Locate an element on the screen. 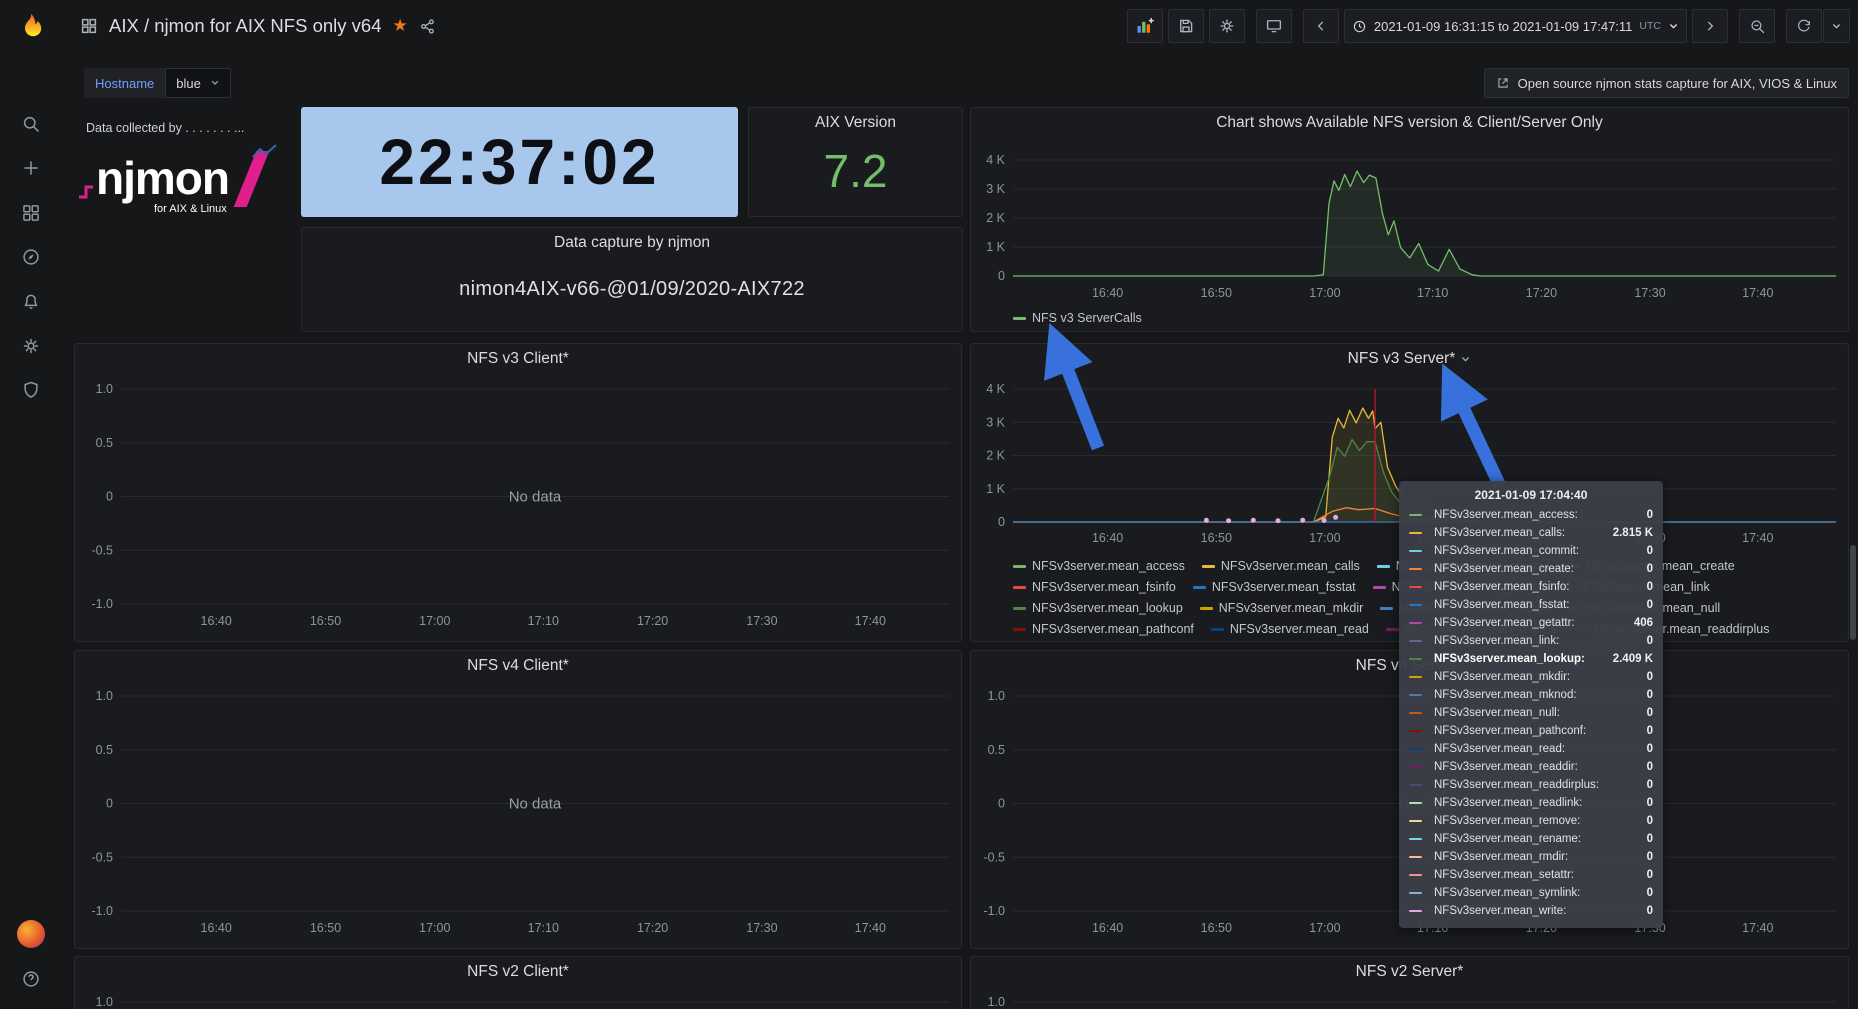 This screenshot has width=1858, height=1009. legend-item: NFSv3server.mean_pathconf is located at coordinates (1103, 629).